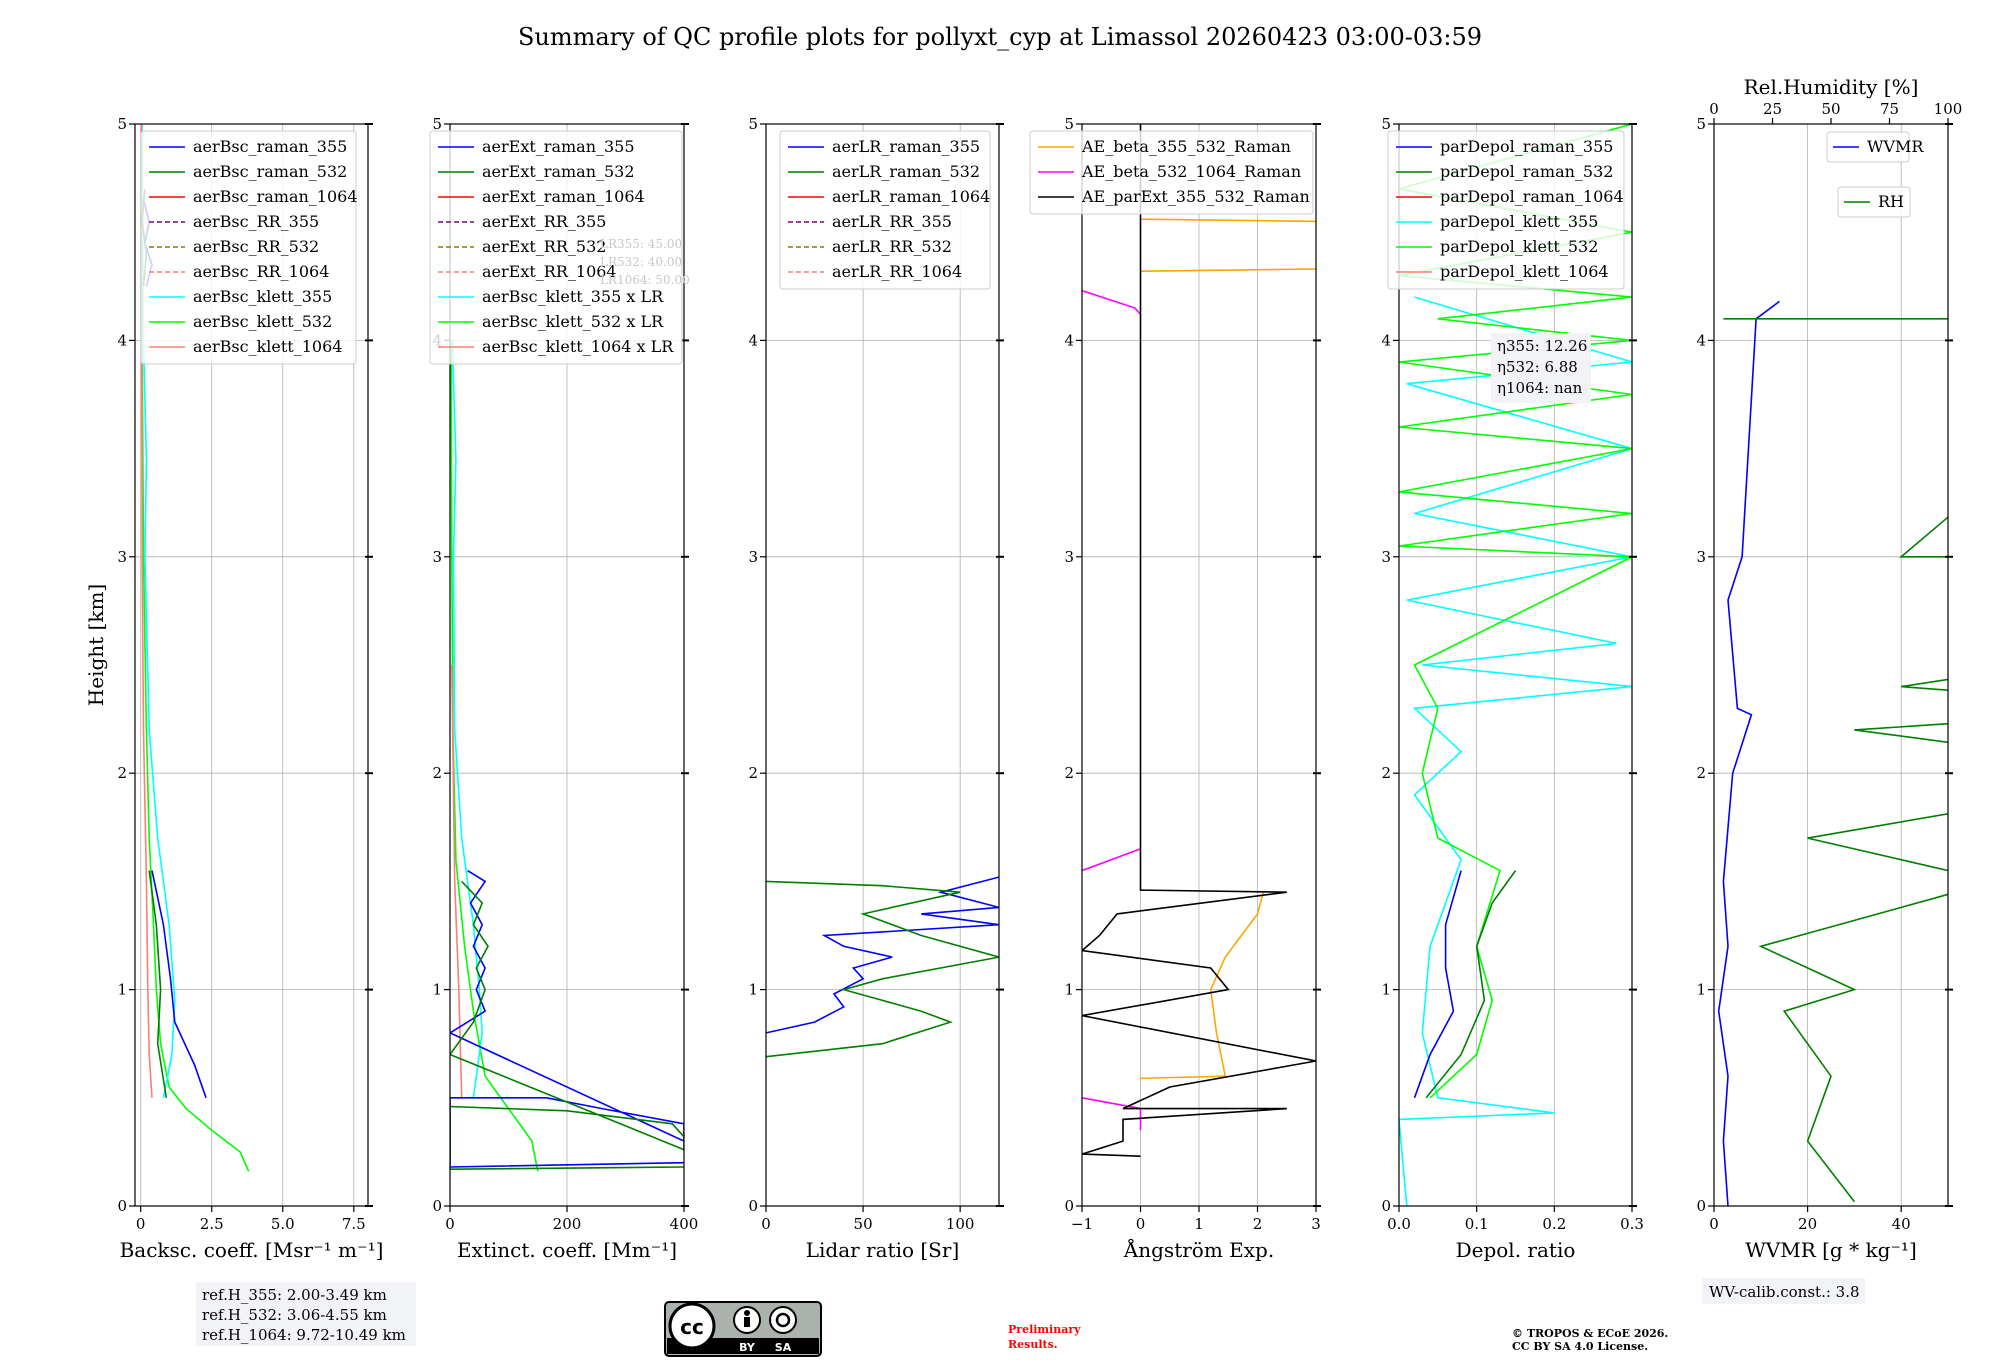 This screenshot has height=1360, width=2000. What do you see at coordinates (906, 146) in the screenshot?
I see `legend-label: aerLR_raman_355` at bounding box center [906, 146].